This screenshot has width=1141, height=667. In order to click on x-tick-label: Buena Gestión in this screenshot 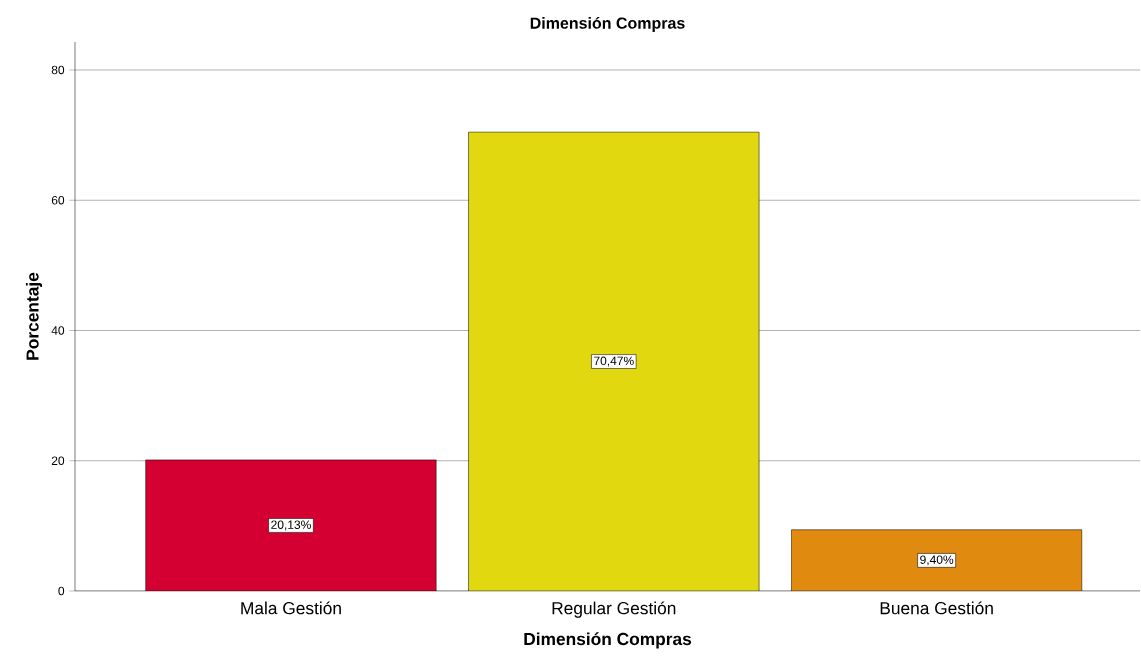, I will do `click(936, 608)`.